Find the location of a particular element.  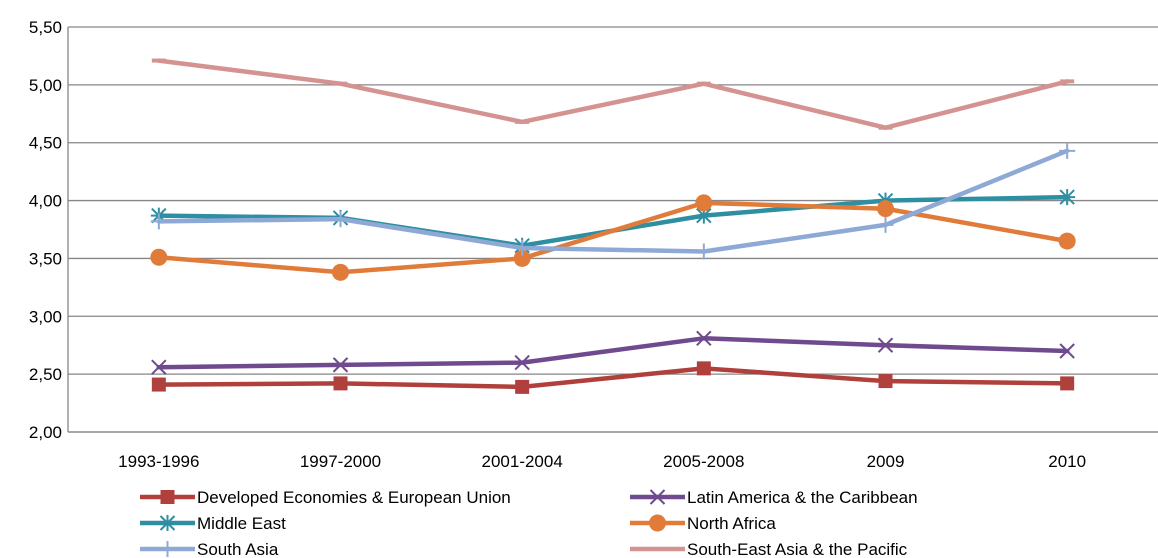

series-south-east-asia-the-pacific is located at coordinates (613, 94).